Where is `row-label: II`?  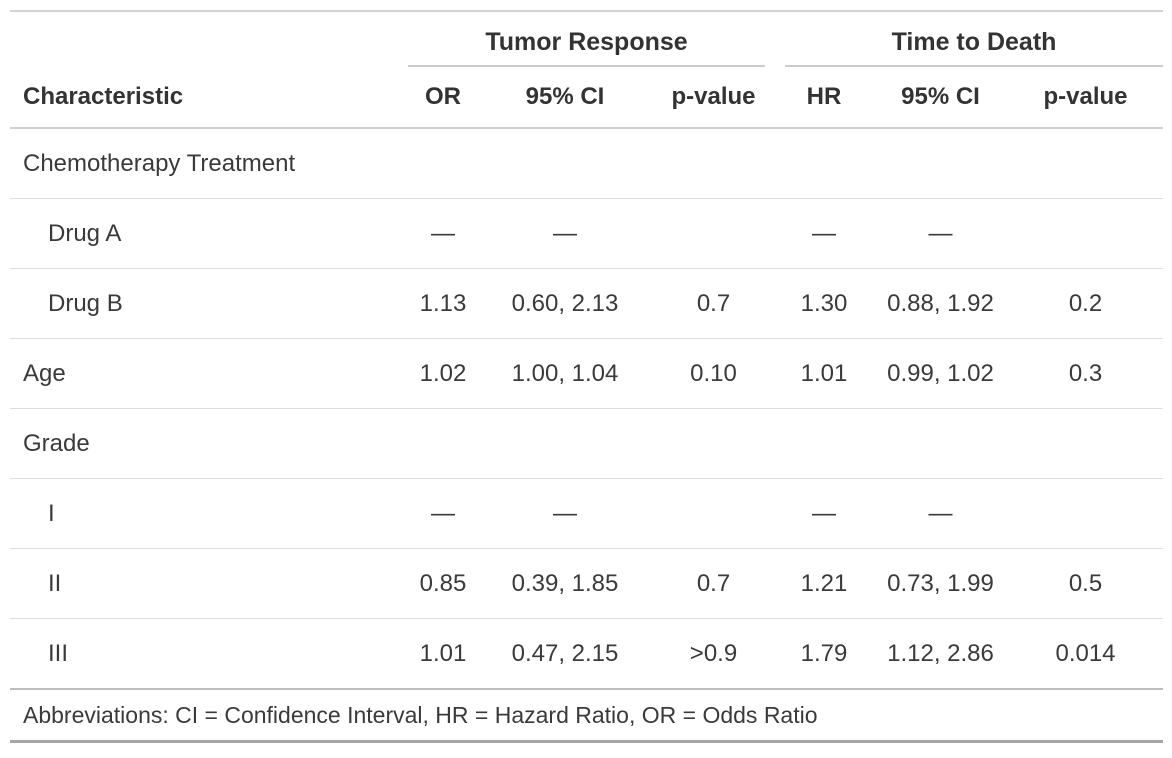
row-label: II is located at coordinates (209, 583).